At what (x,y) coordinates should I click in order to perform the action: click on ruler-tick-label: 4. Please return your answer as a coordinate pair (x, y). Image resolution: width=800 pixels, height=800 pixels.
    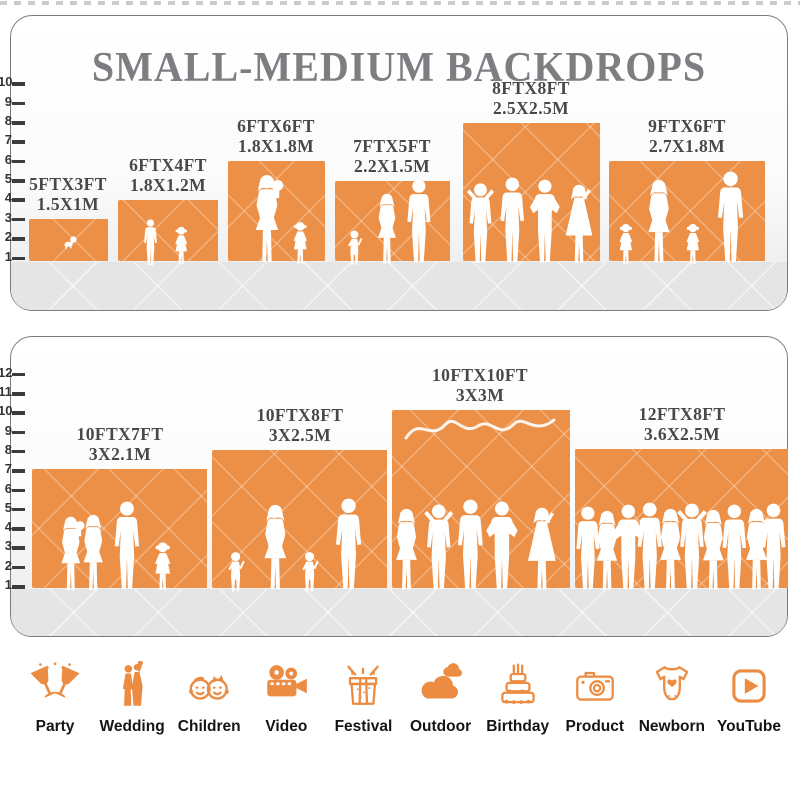
    Looking at the image, I should click on (8, 527).